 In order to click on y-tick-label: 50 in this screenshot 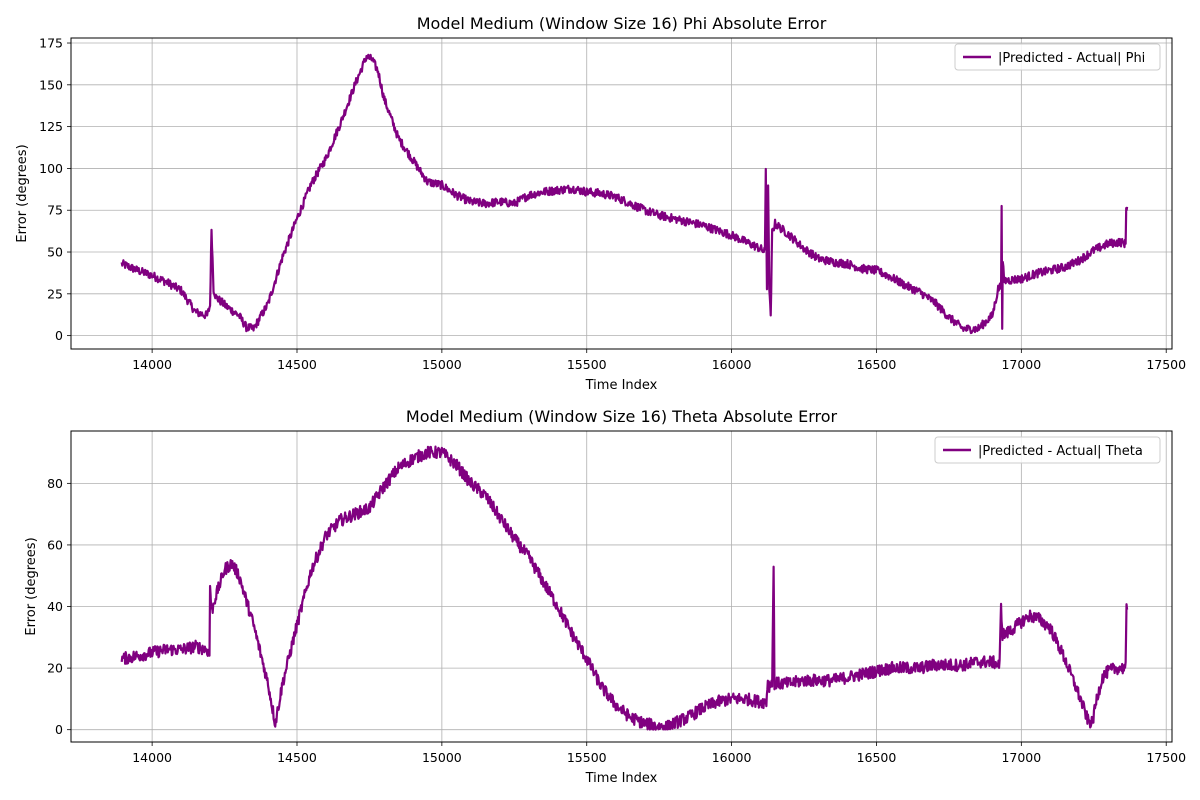, I will do `click(55, 252)`.